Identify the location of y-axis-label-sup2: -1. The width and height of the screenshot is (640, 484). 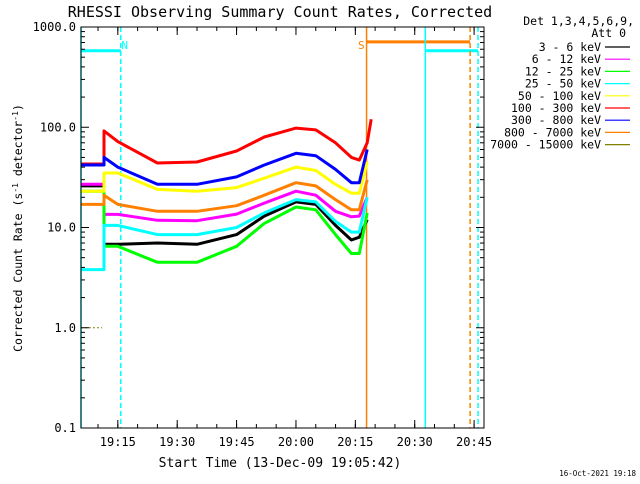
(15, 116).